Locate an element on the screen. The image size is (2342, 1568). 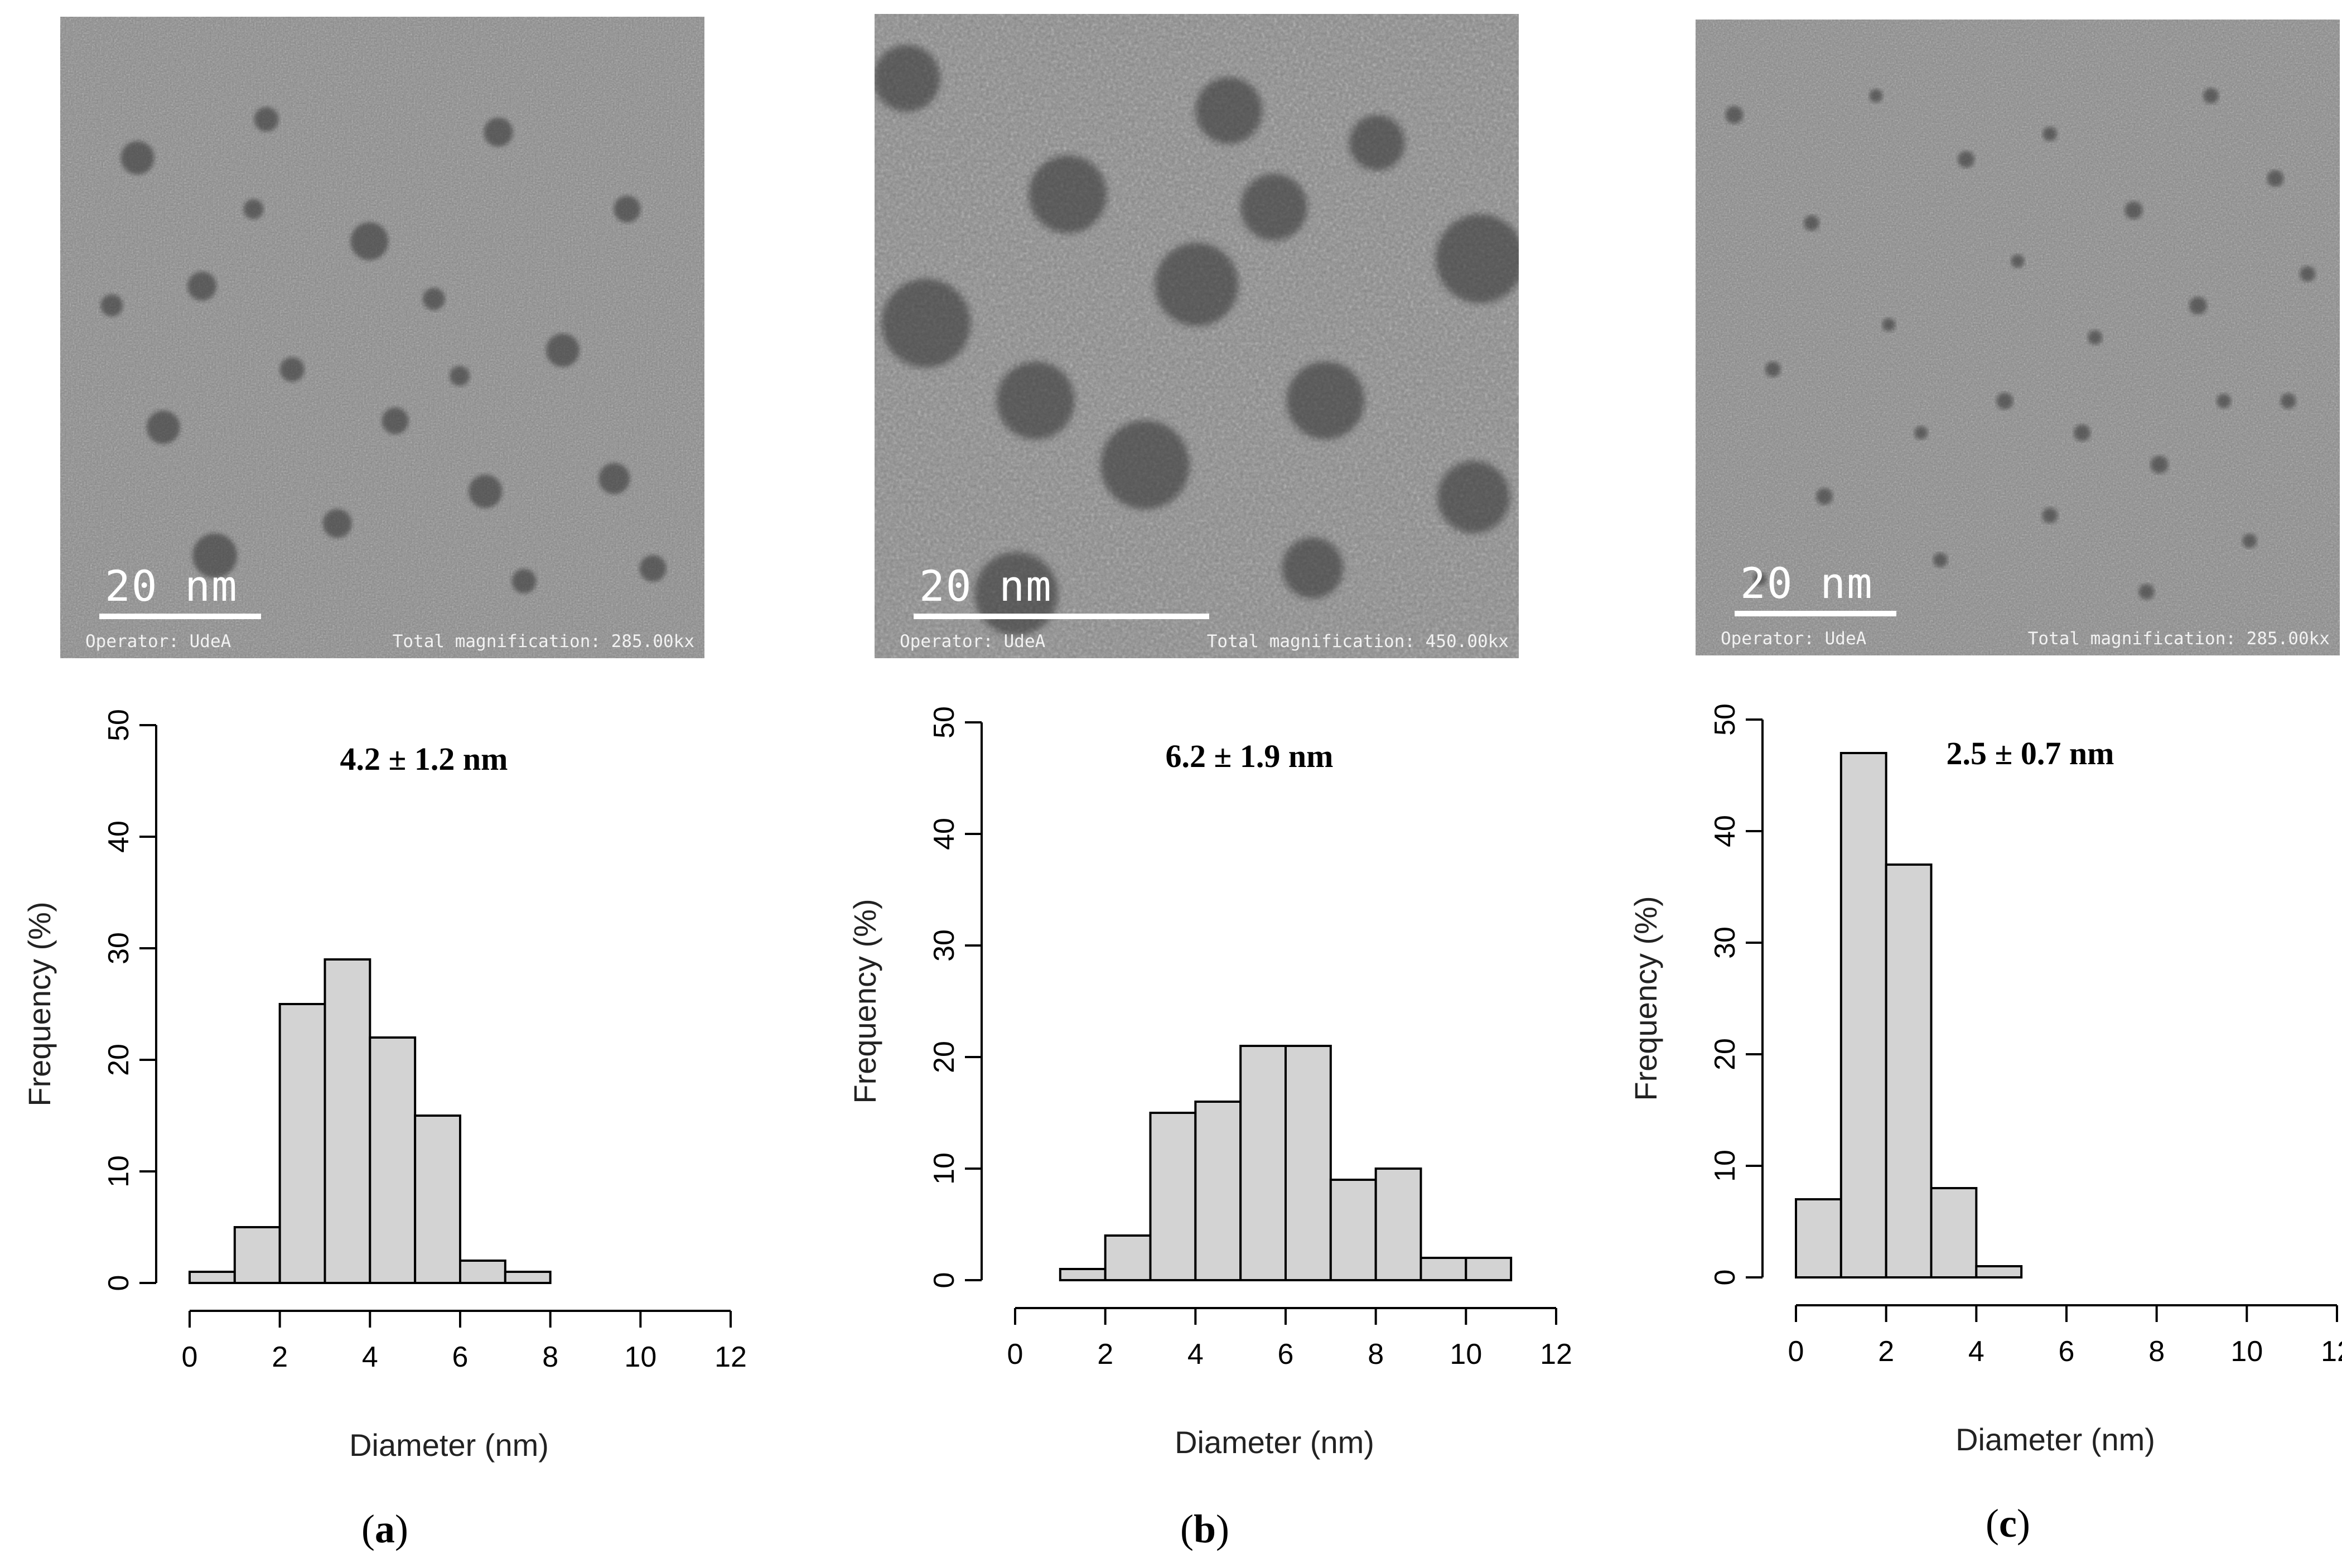
mean-size-annotation: 2.5 ± 0.7 nm is located at coordinates (2031, 753).